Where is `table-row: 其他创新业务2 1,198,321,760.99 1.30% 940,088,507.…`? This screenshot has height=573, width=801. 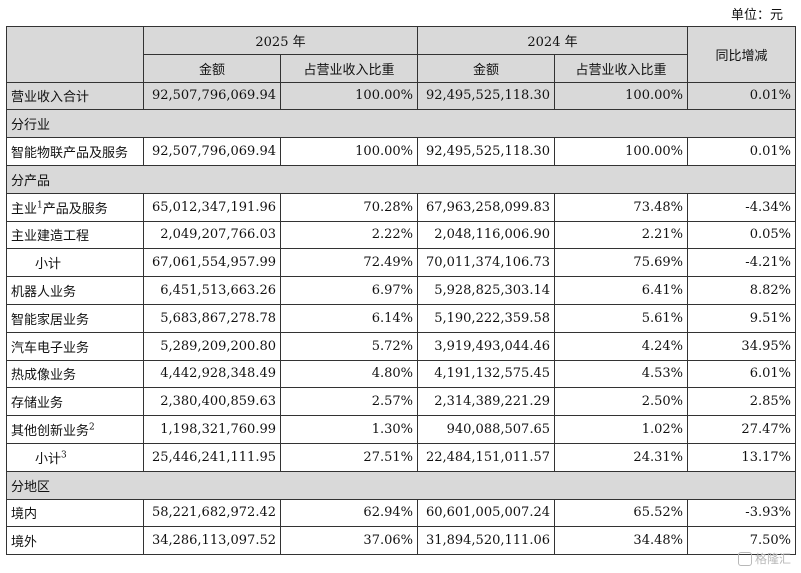 table-row: 其他创新业务2 1,198,321,760.99 1.30% 940,088,507.… is located at coordinates (401, 429).